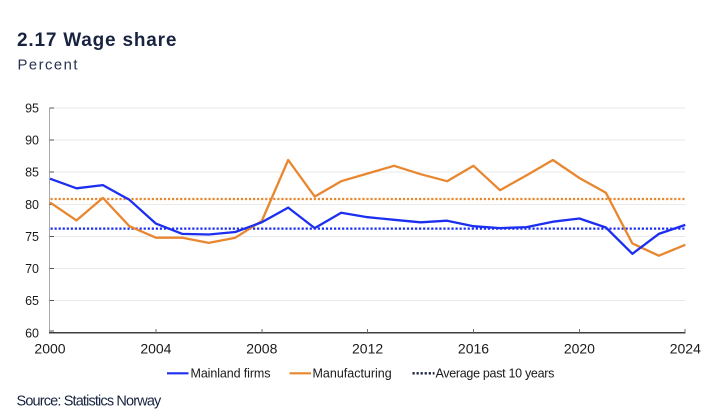  Describe the element at coordinates (49, 349) in the screenshot. I see `svg-text: 2000` at that location.